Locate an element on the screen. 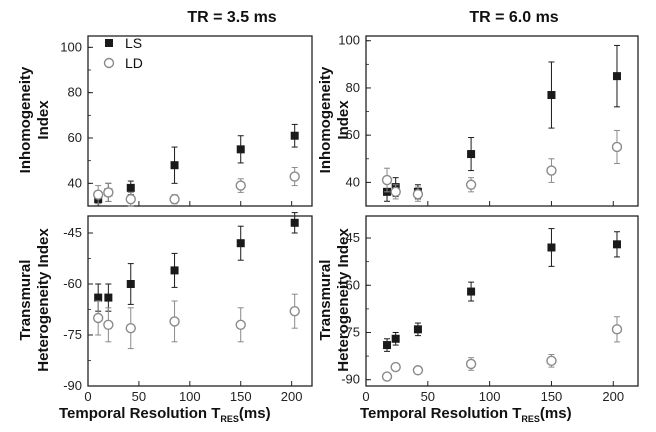  x-tick-label: 150 is located at coordinates (552, 396).